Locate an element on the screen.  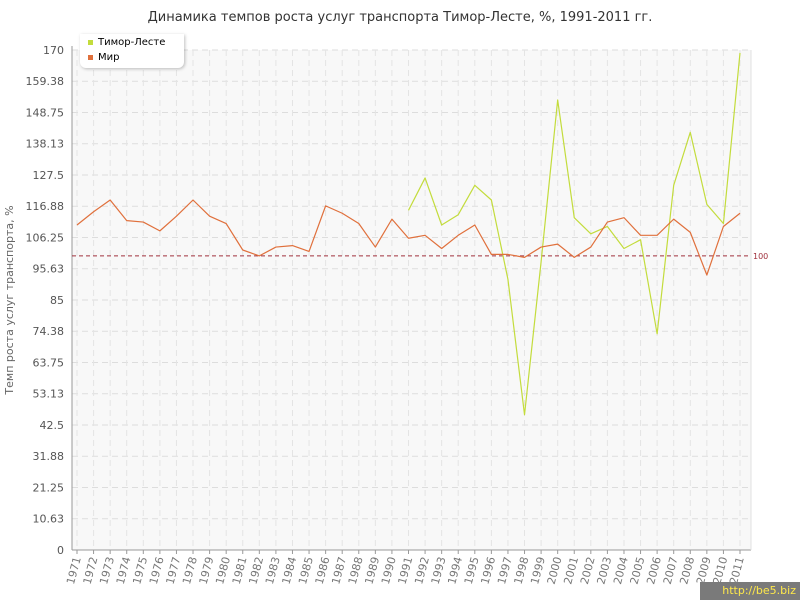
y-tick-label: 0 is located at coordinates (60, 550).